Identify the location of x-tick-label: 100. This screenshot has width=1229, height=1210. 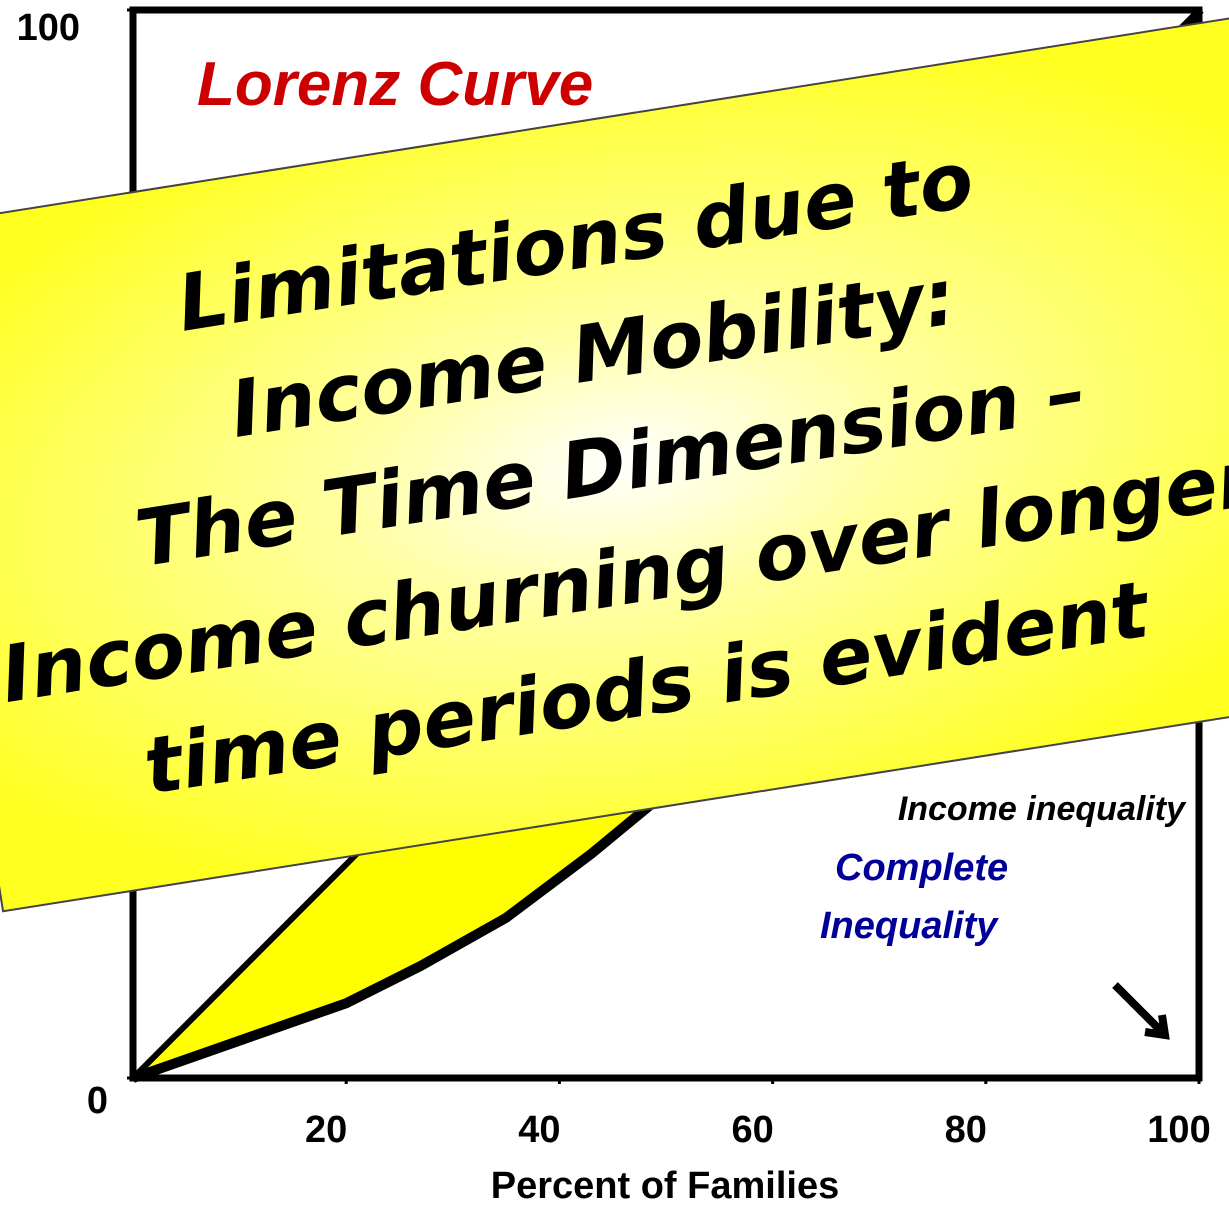
(1178, 1130).